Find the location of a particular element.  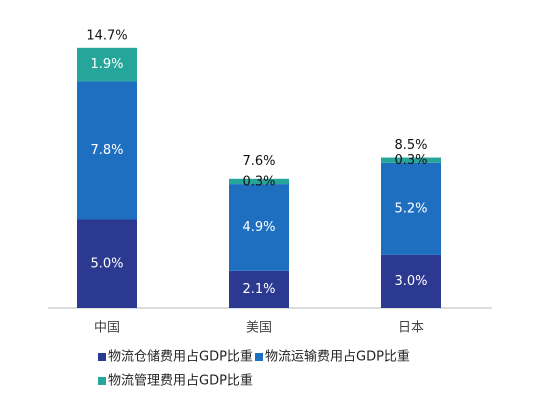

data-label: 1.9% is located at coordinates (106, 64).